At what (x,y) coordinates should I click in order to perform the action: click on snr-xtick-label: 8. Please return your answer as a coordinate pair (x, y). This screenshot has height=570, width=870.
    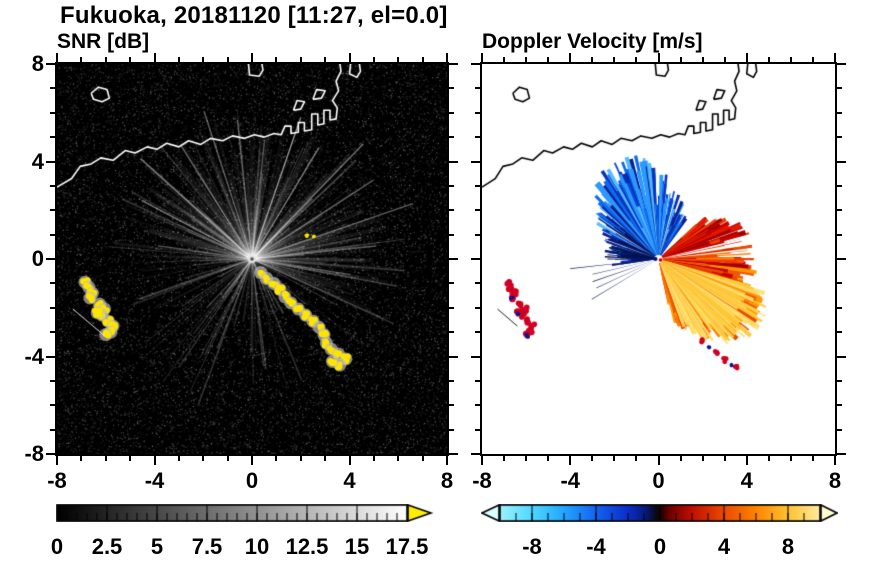
    Looking at the image, I should click on (447, 480).